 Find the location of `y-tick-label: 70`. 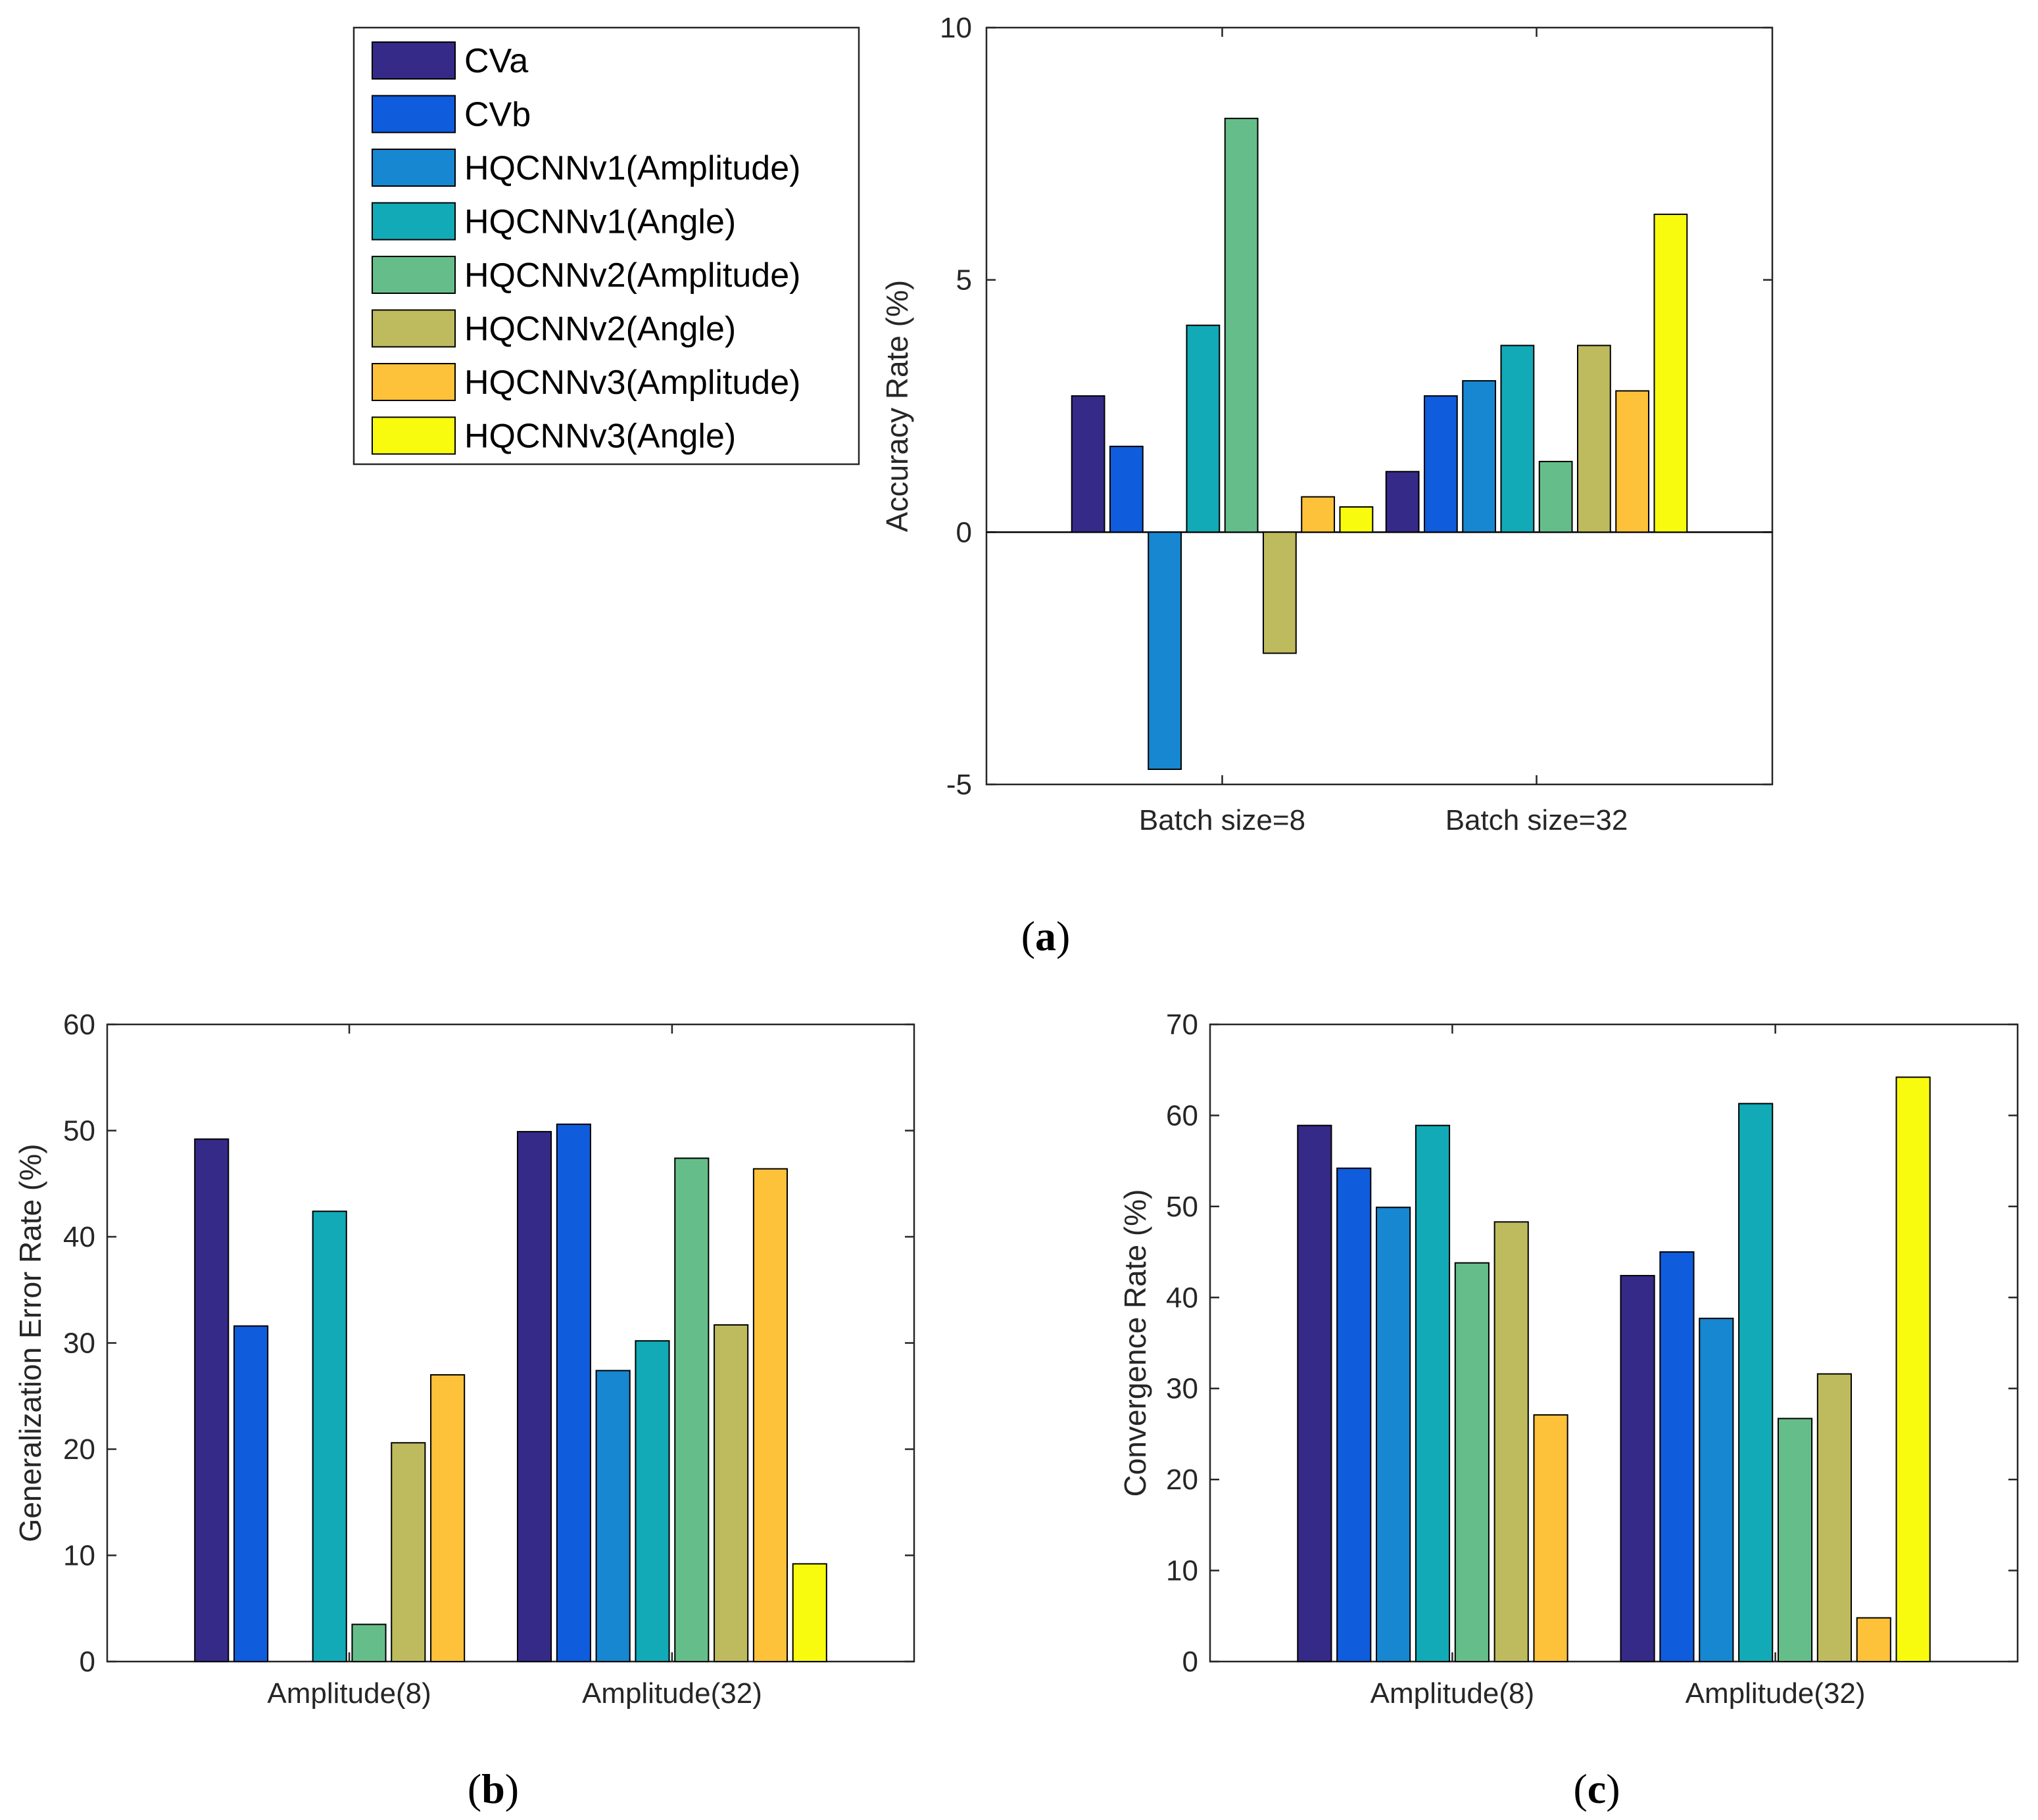

y-tick-label: 70 is located at coordinates (1182, 1025).